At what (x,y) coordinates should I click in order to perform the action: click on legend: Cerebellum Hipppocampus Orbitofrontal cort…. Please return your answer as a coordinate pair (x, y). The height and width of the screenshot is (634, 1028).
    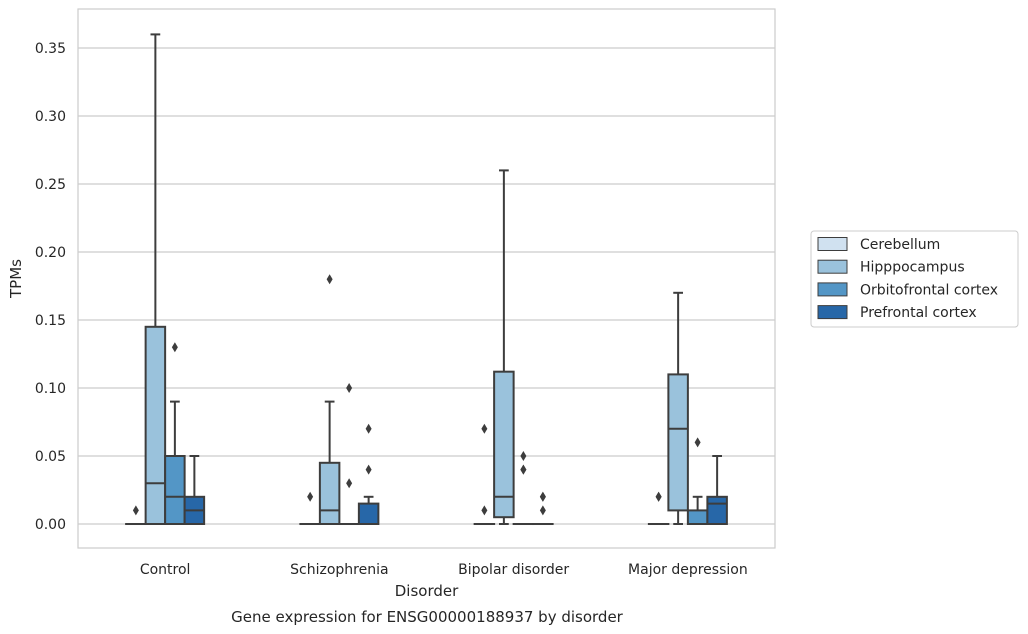
    Looking at the image, I should click on (914, 279).